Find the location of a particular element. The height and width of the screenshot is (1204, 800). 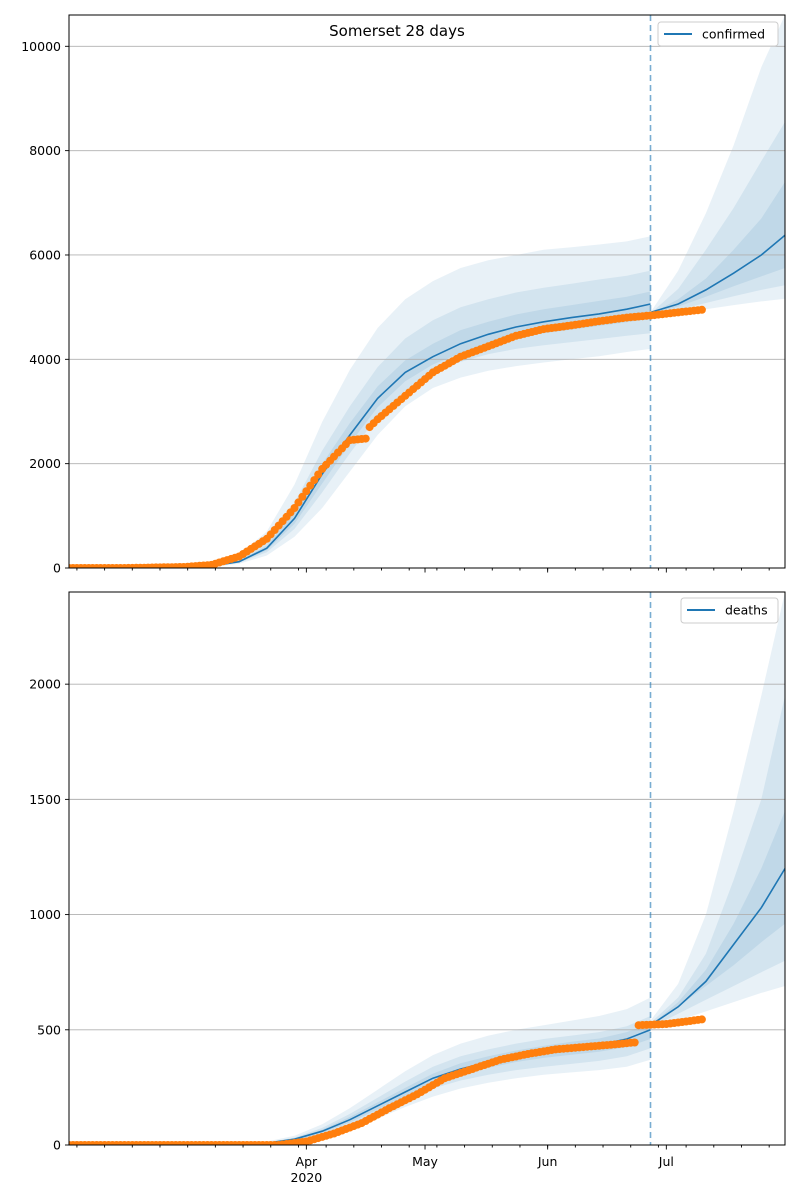

legend-label: confirmed is located at coordinates (733, 34).